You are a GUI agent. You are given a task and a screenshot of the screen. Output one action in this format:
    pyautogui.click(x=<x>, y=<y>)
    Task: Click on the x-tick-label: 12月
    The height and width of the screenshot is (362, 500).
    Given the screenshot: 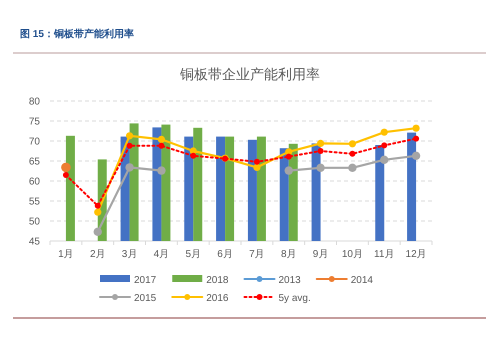 What is the action you would take?
    pyautogui.click(x=416, y=254)
    